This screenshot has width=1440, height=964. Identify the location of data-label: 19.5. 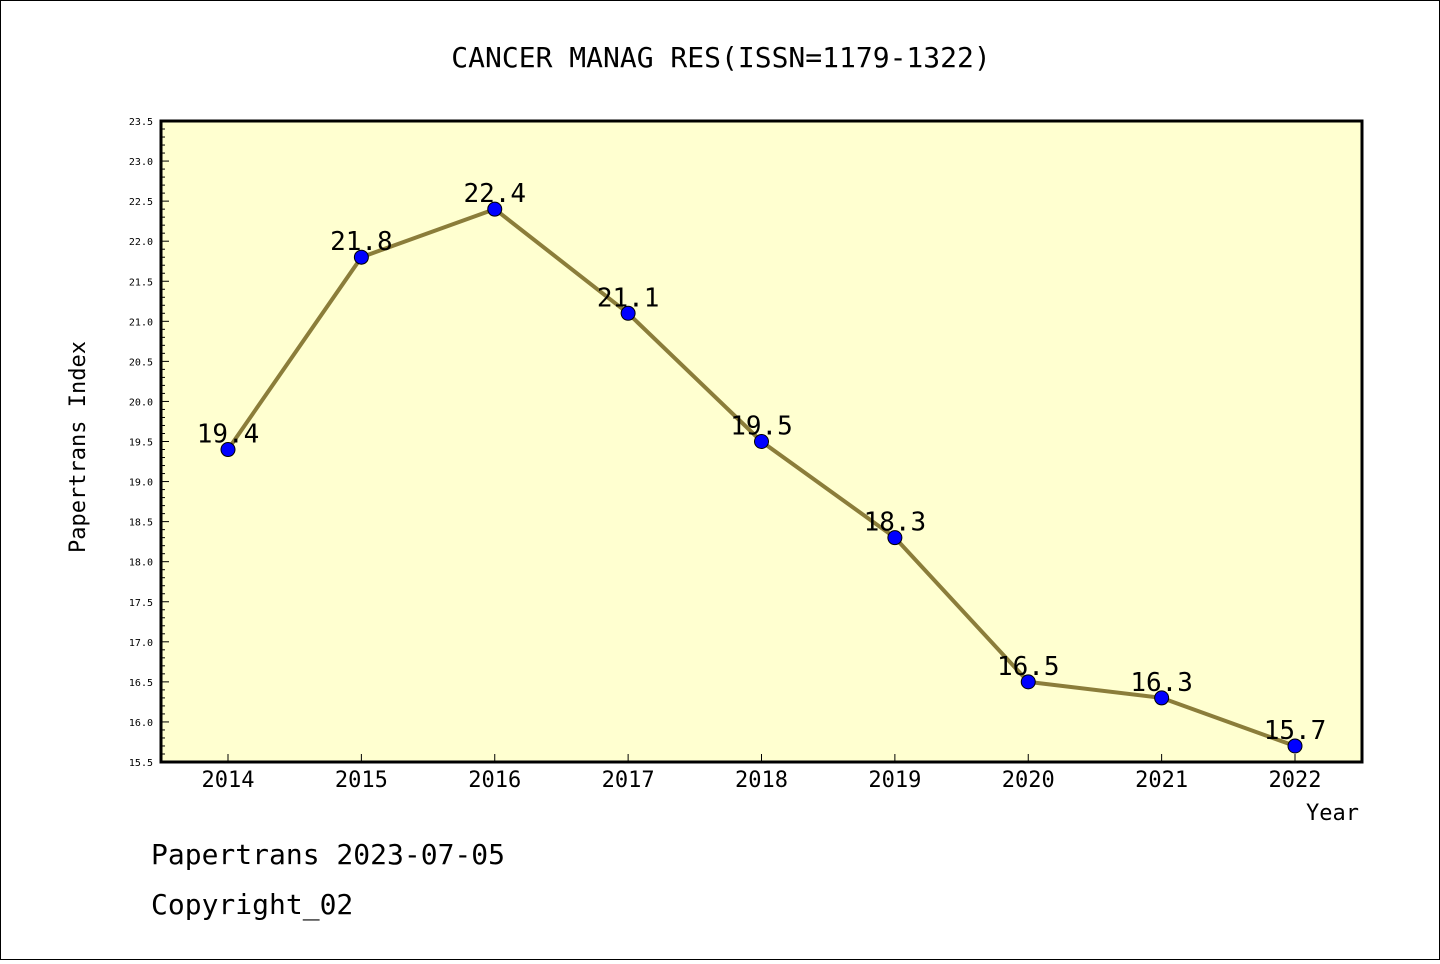
(761, 427).